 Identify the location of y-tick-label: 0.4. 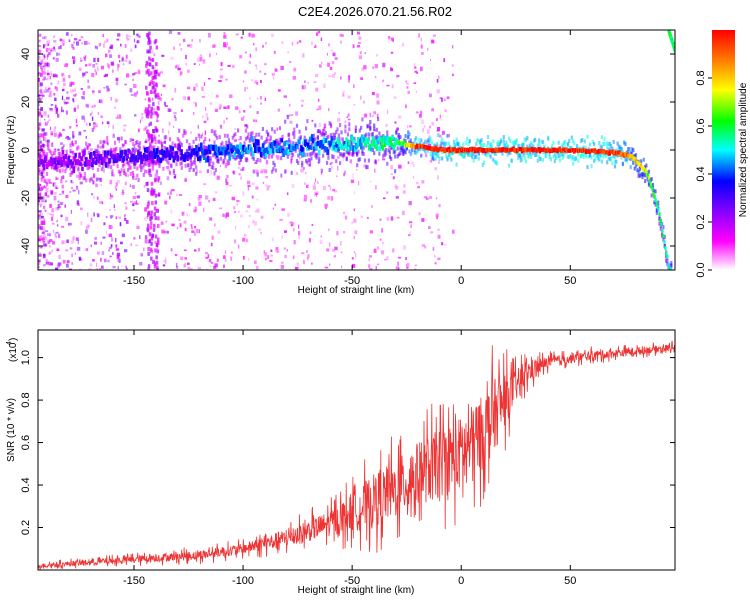
(26, 484).